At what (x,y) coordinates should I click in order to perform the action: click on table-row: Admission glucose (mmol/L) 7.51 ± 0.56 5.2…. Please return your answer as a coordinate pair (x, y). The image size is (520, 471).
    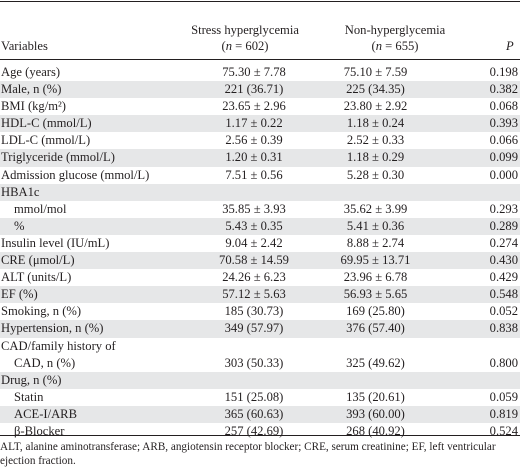
    Looking at the image, I should click on (260, 175).